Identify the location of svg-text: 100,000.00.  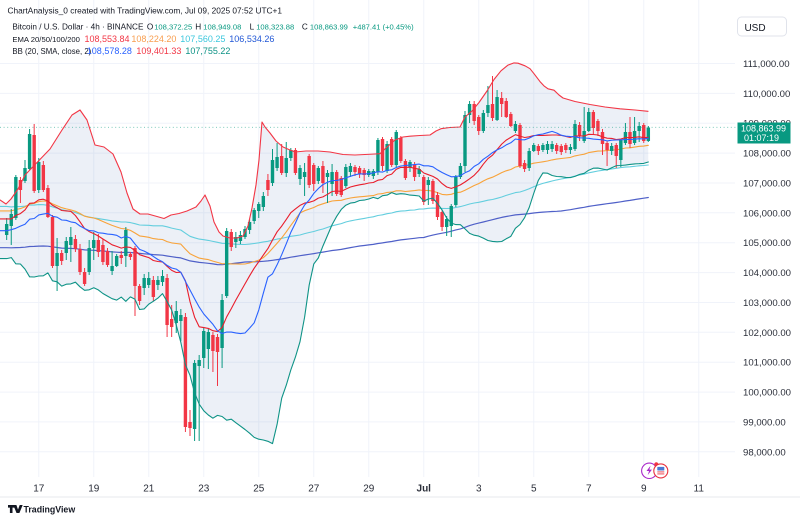
(767, 393).